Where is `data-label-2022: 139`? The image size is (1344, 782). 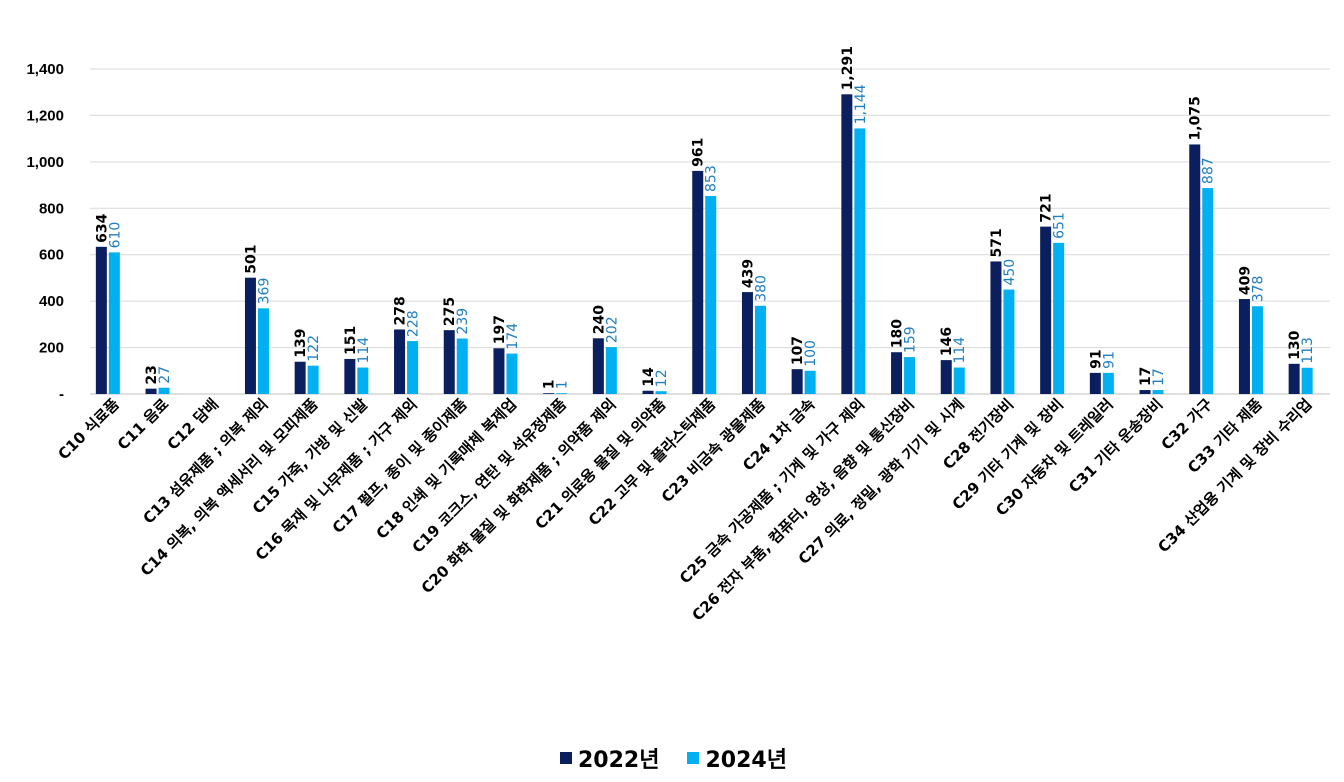
data-label-2022: 139 is located at coordinates (301, 342).